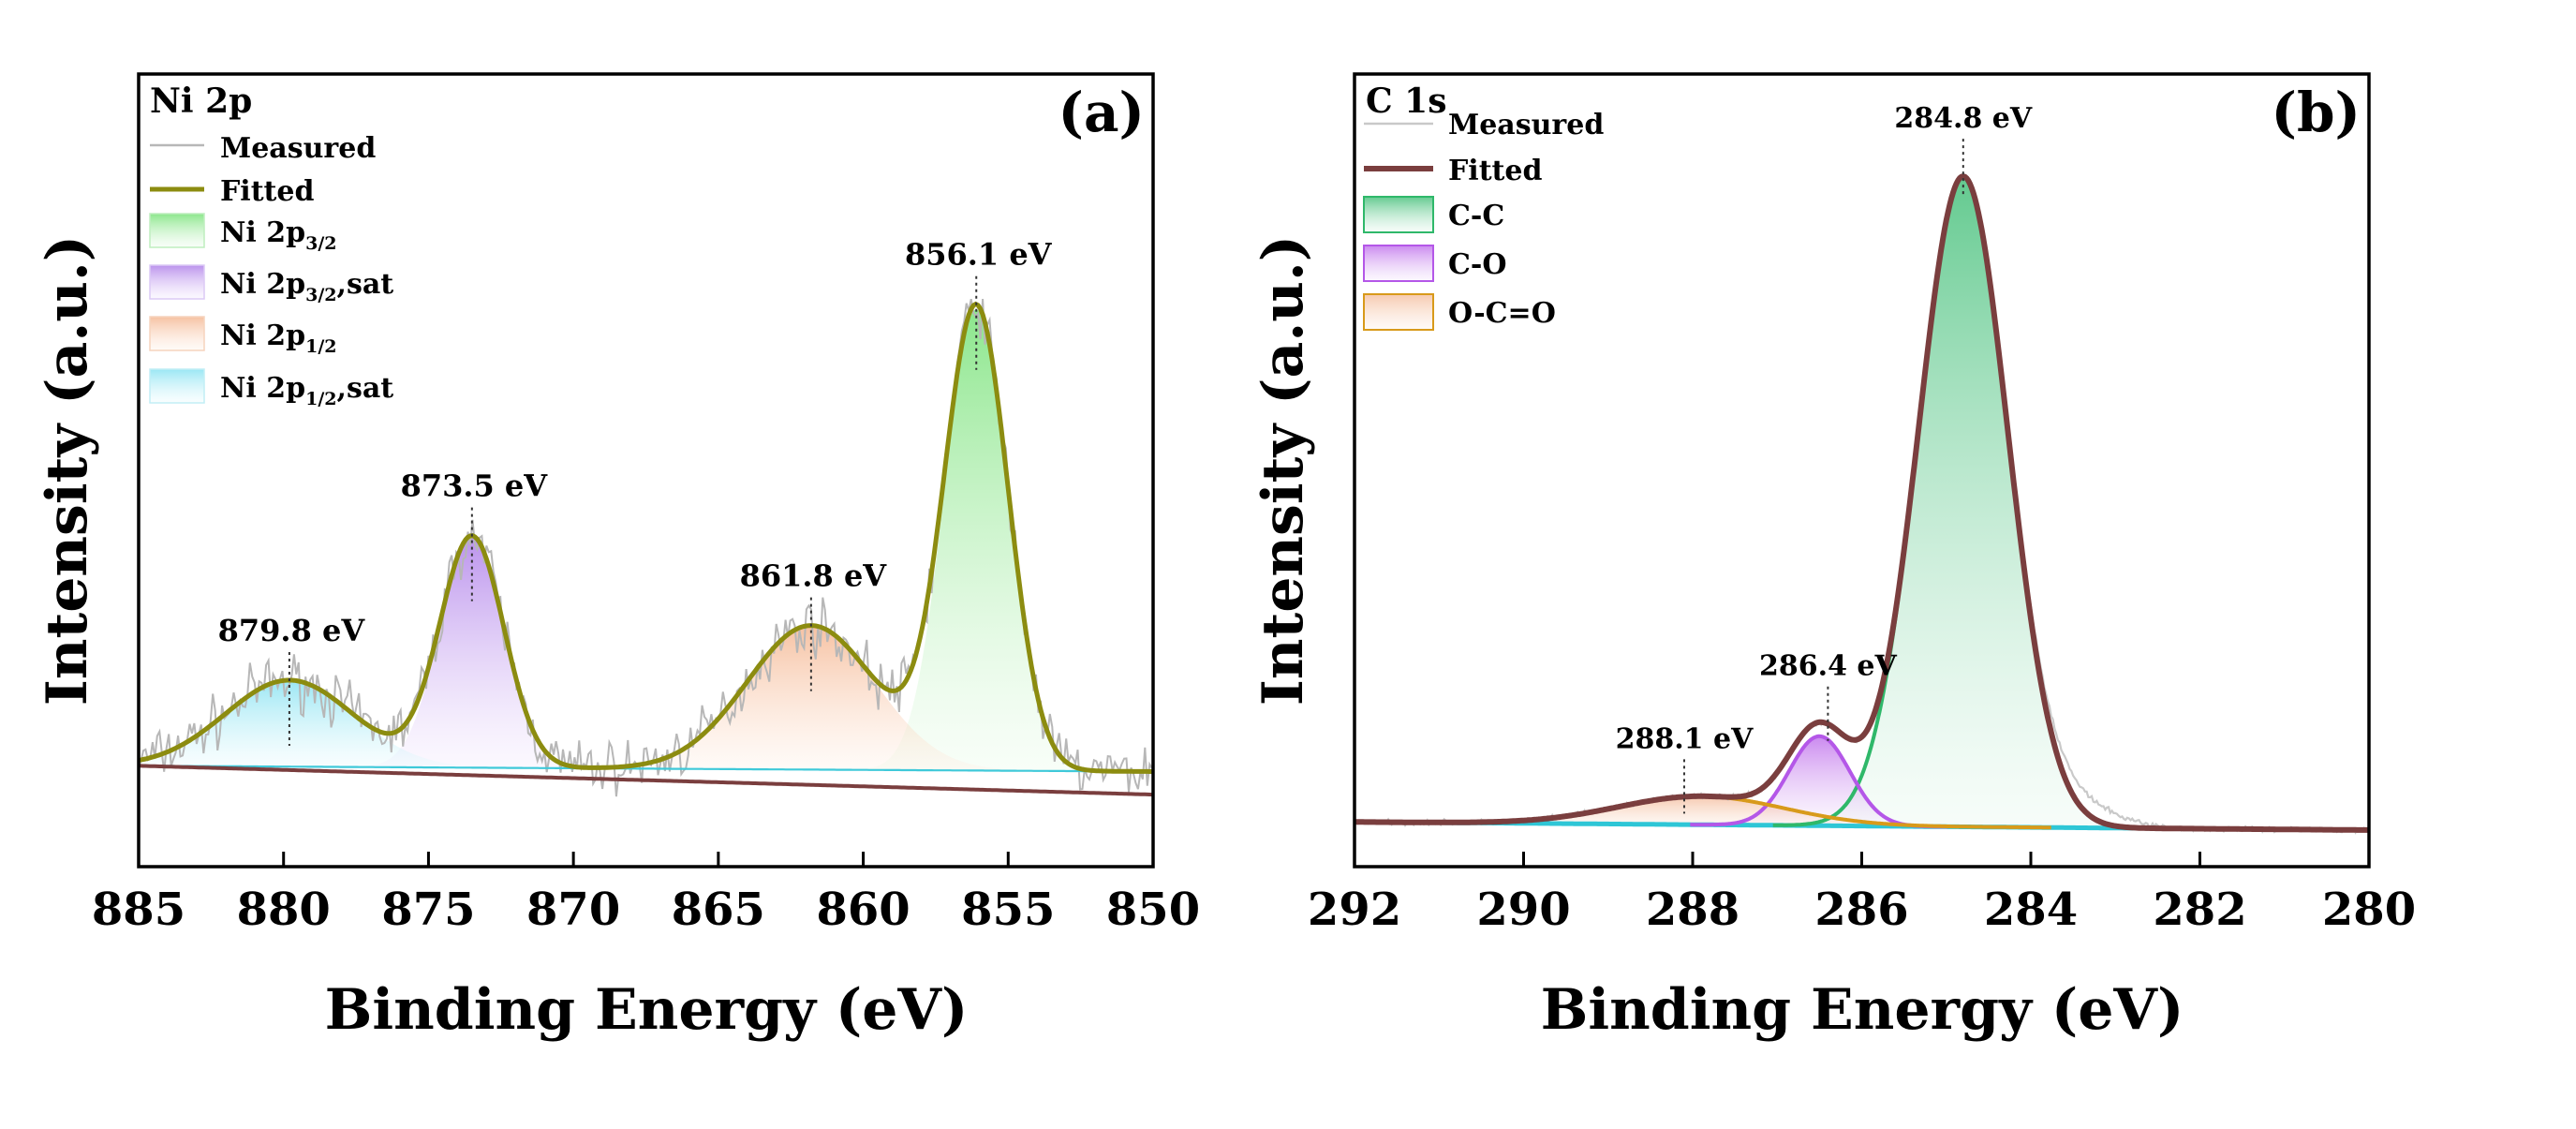 This screenshot has height=1129, width=2576. Describe the element at coordinates (2316, 112) in the screenshot. I see `panel-label-b: (b)` at that location.